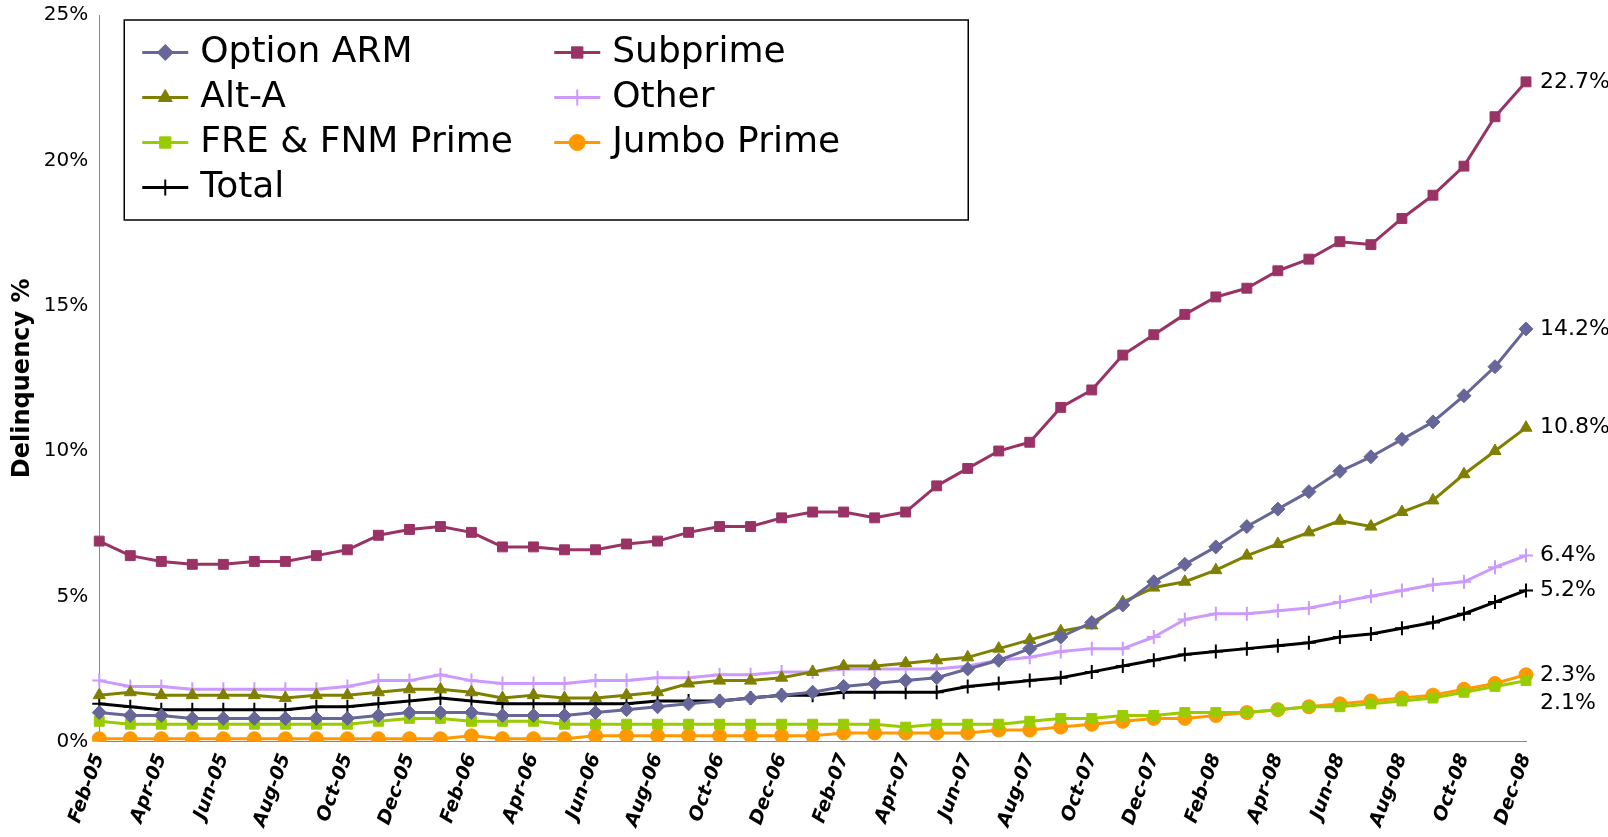 This screenshot has width=1608, height=837. Describe the element at coordinates (356, 139) in the screenshot. I see `legend-label: FRE & FNM Prime` at that location.